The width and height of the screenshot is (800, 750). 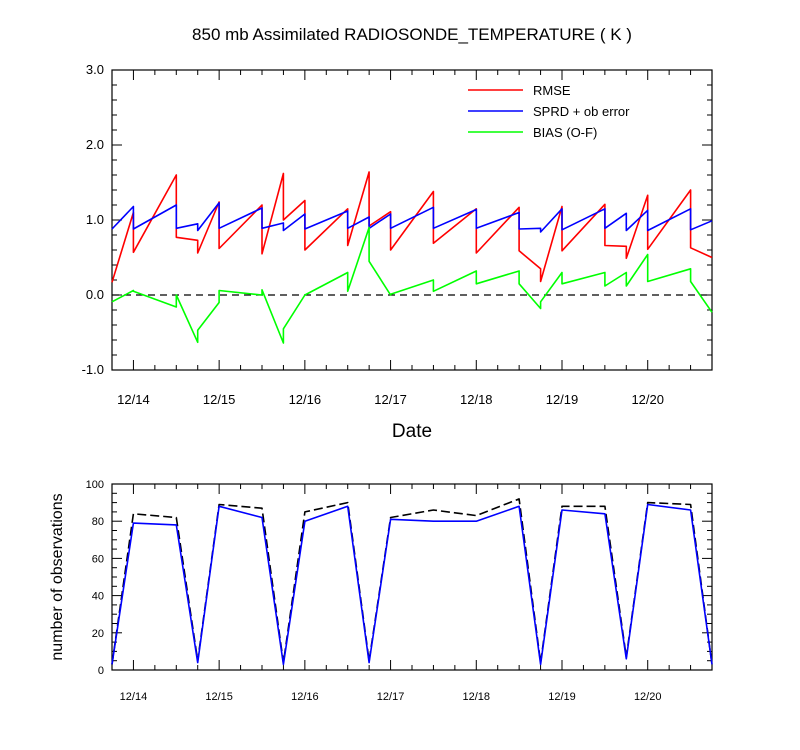 I want to click on y-tick-label: 0, so click(x=101, y=671).